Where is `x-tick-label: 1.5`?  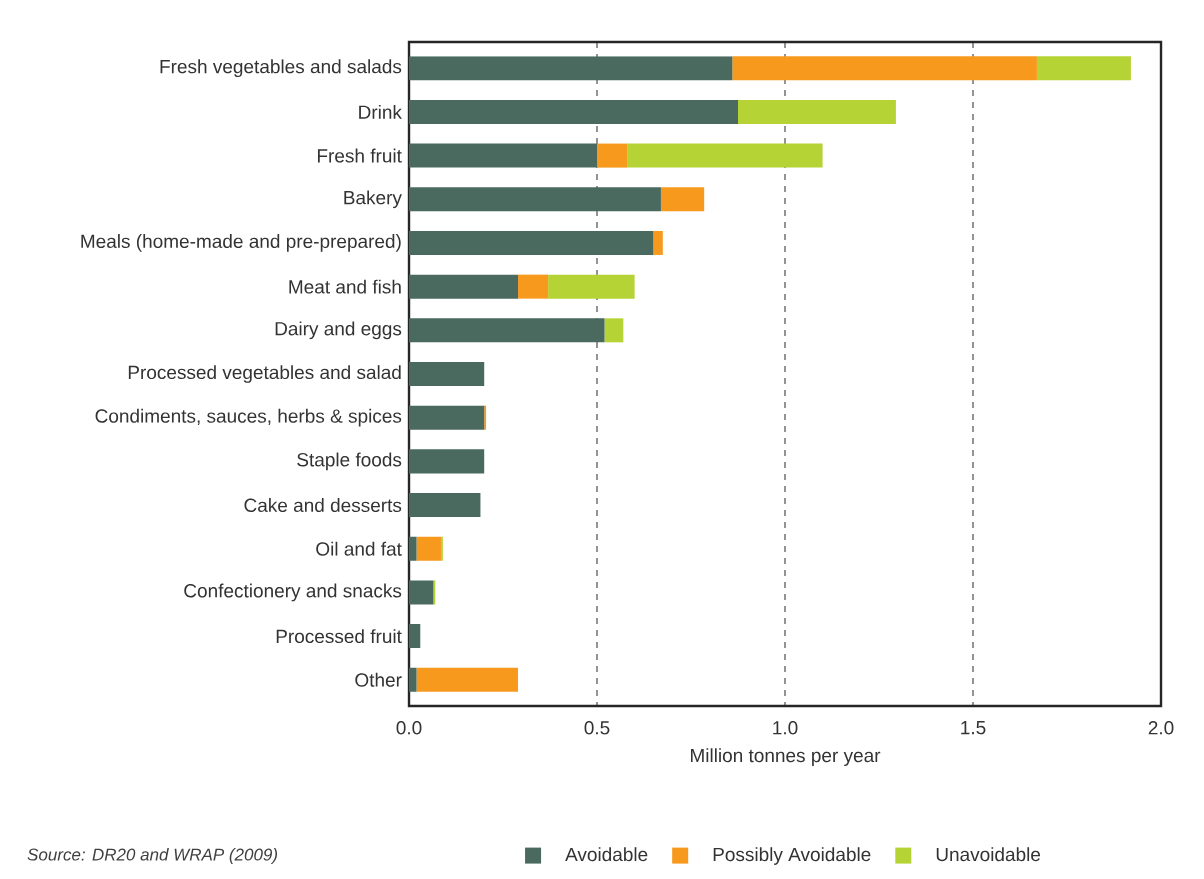
x-tick-label: 1.5 is located at coordinates (973, 728).